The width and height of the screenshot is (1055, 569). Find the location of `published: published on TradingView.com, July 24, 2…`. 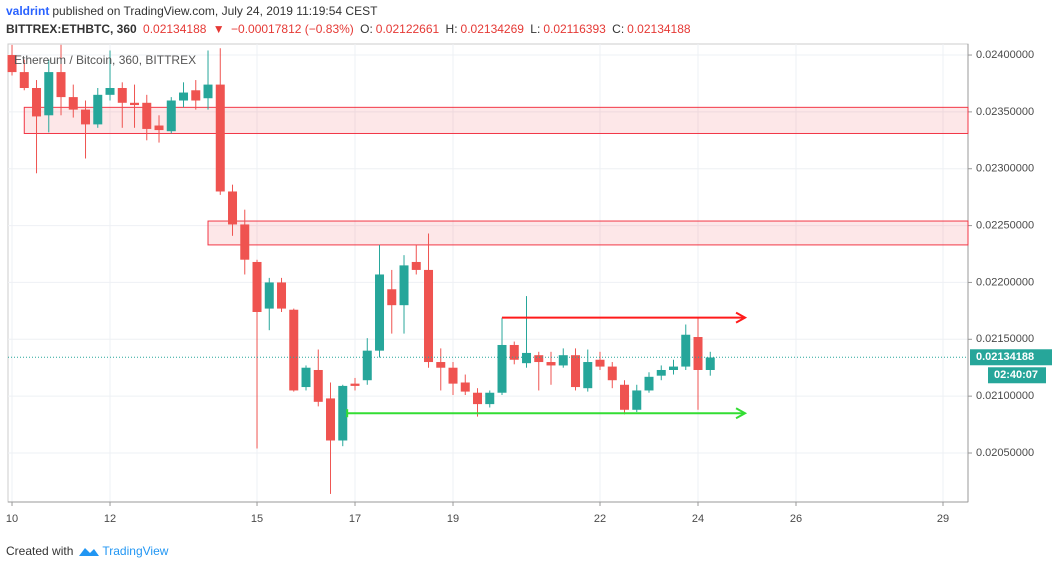

published: published on TradingView.com, July 24, 2… is located at coordinates (215, 11).